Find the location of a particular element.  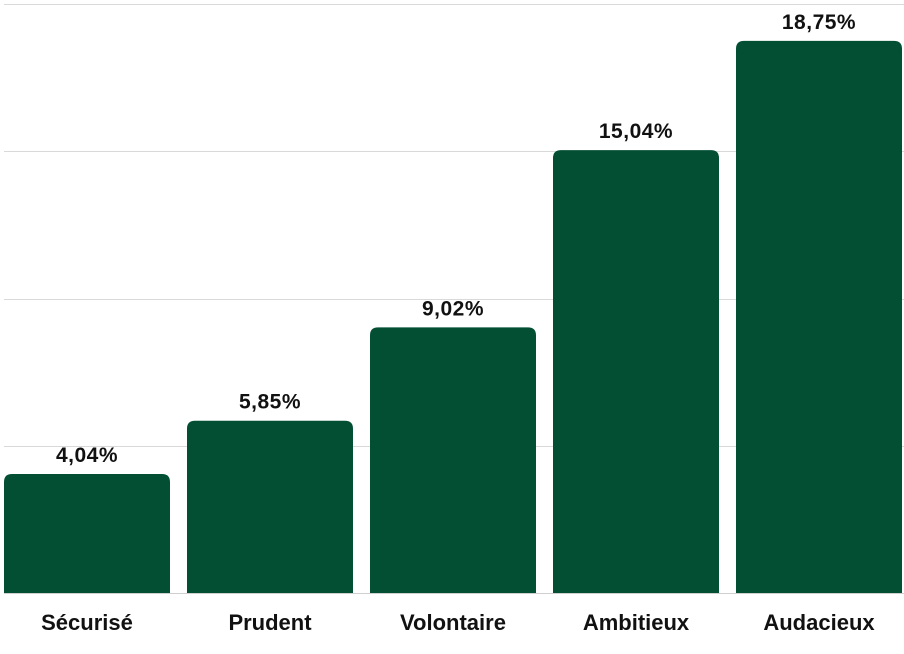

data-label-prudent: 5,85% is located at coordinates (270, 402).